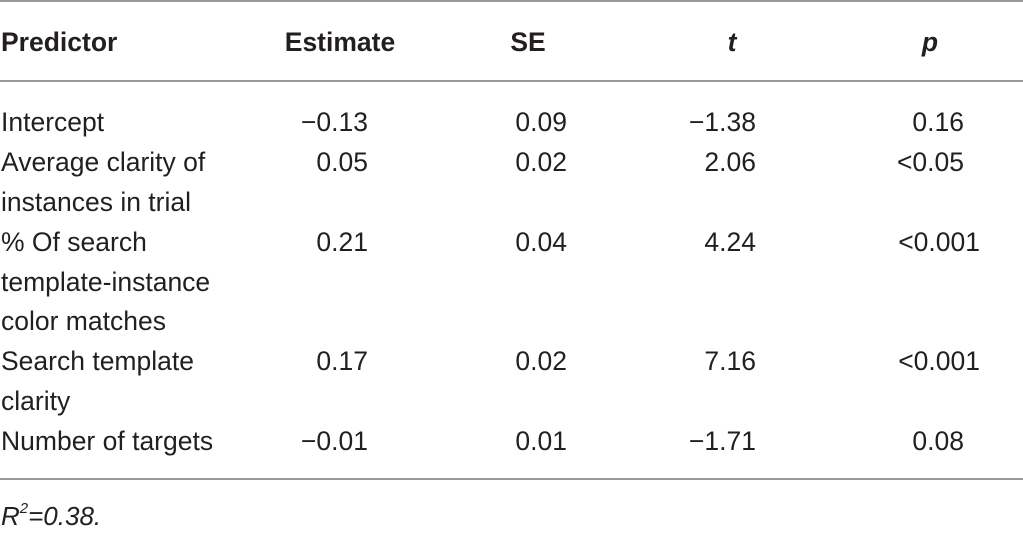 The image size is (1023, 533). What do you see at coordinates (730, 361) in the screenshot?
I see `row-t: 7.16` at bounding box center [730, 361].